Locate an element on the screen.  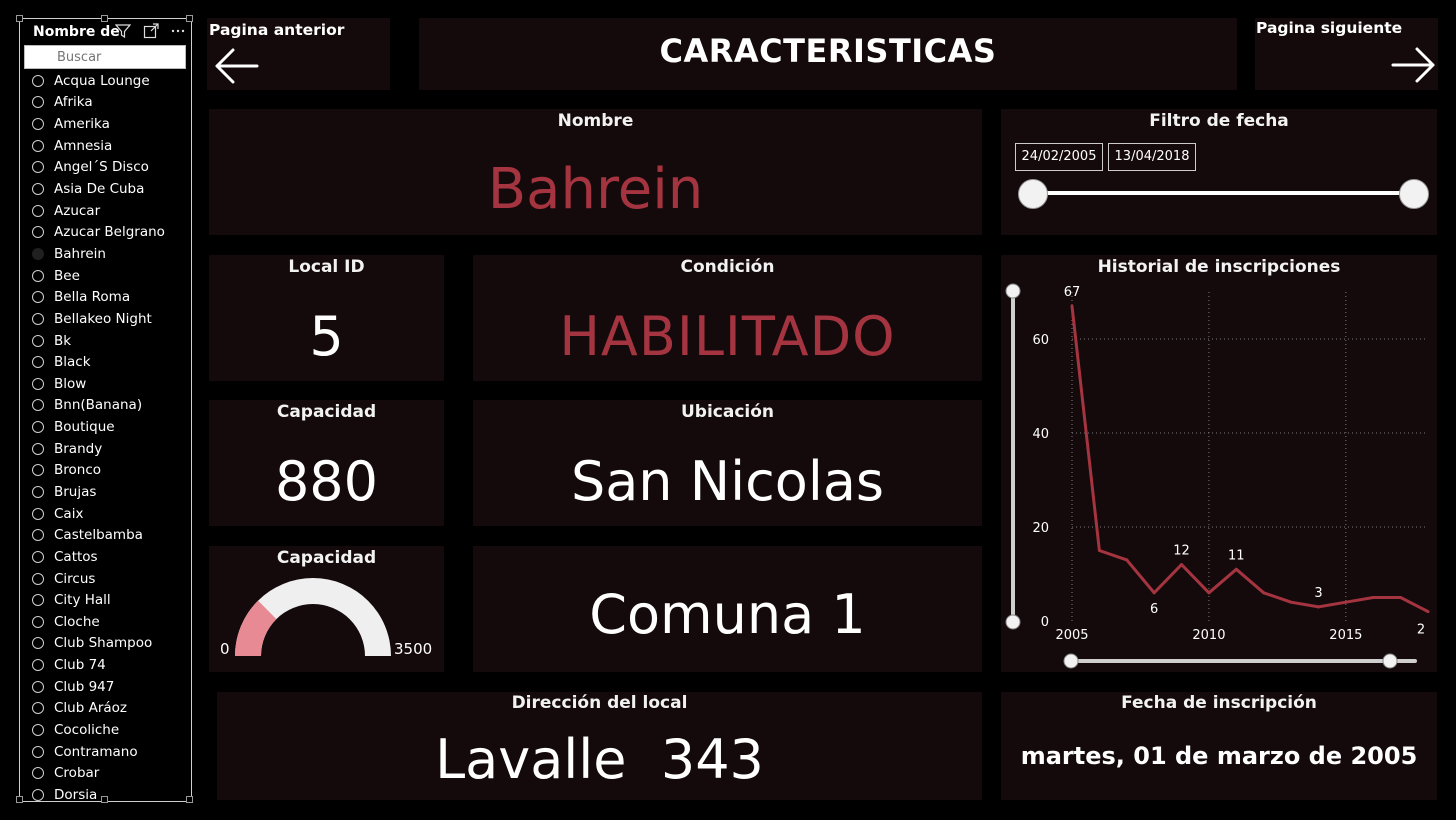
slicer-item-label: Blow is located at coordinates (70, 383).